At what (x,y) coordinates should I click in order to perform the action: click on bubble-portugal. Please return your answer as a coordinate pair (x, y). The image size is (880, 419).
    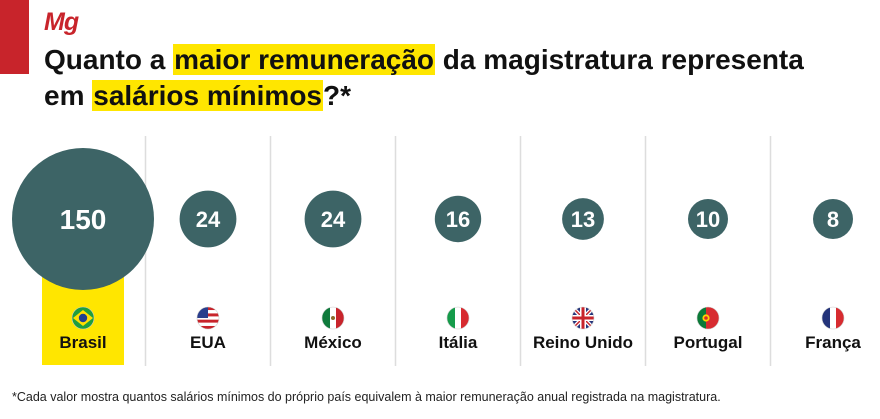
    Looking at the image, I should click on (708, 219).